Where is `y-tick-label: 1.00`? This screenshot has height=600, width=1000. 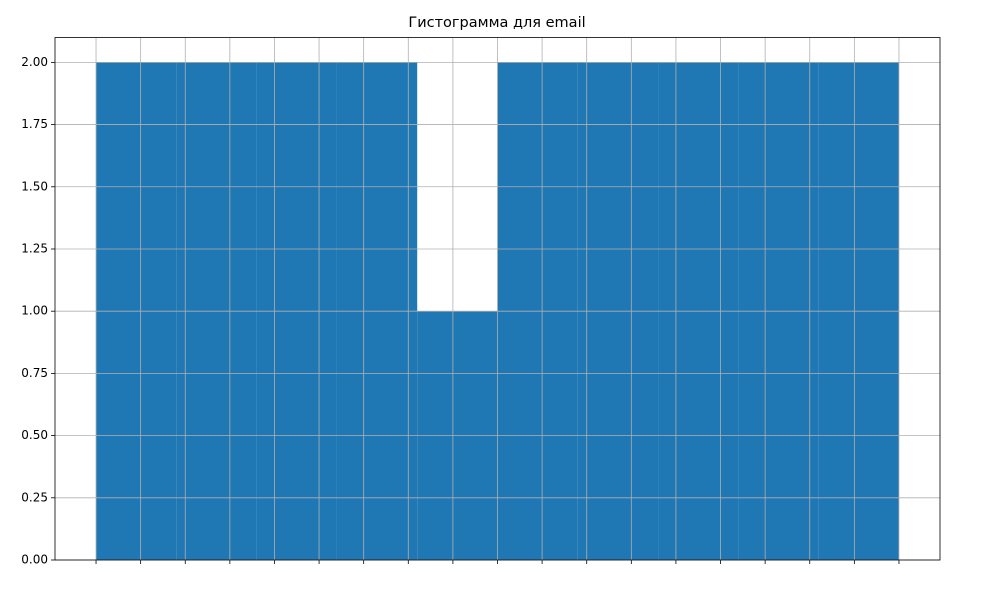 y-tick-label: 1.00 is located at coordinates (34, 311).